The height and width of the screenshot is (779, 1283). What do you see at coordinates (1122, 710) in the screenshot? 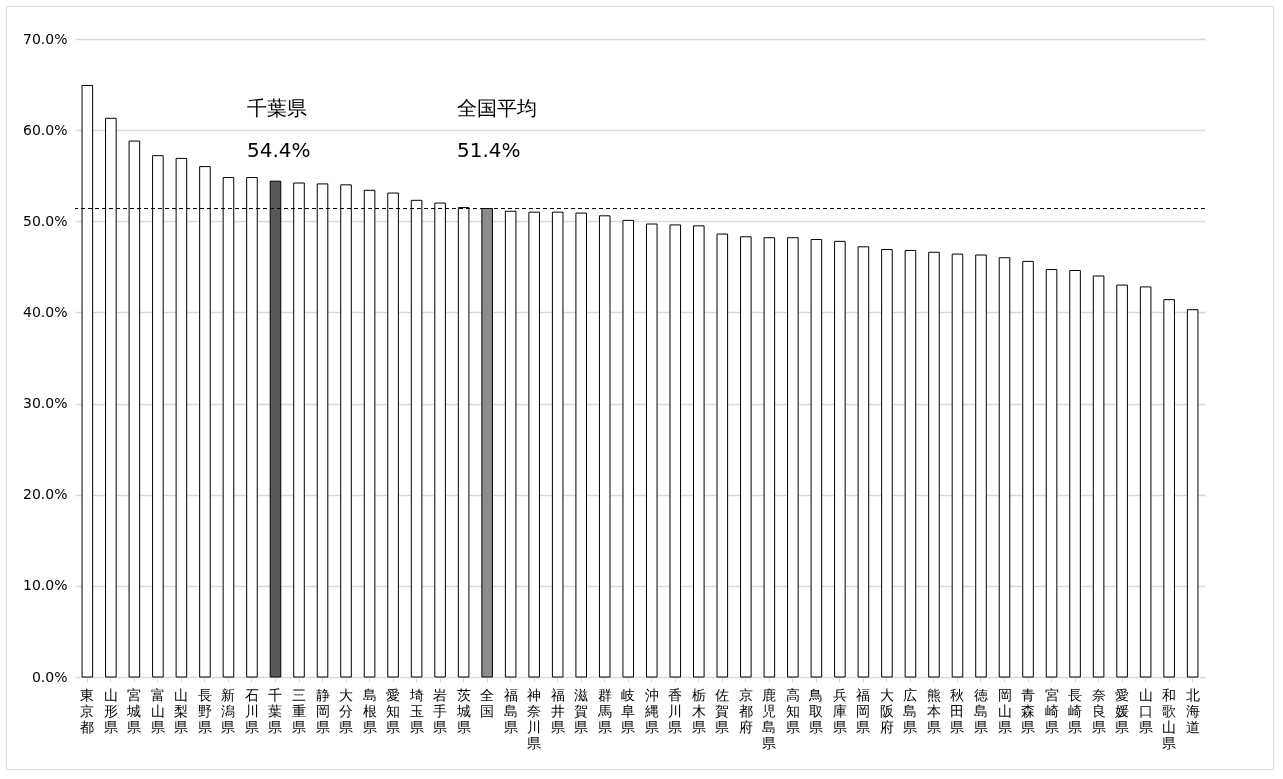
I see `x-tick-label: 愛媛県` at bounding box center [1122, 710].